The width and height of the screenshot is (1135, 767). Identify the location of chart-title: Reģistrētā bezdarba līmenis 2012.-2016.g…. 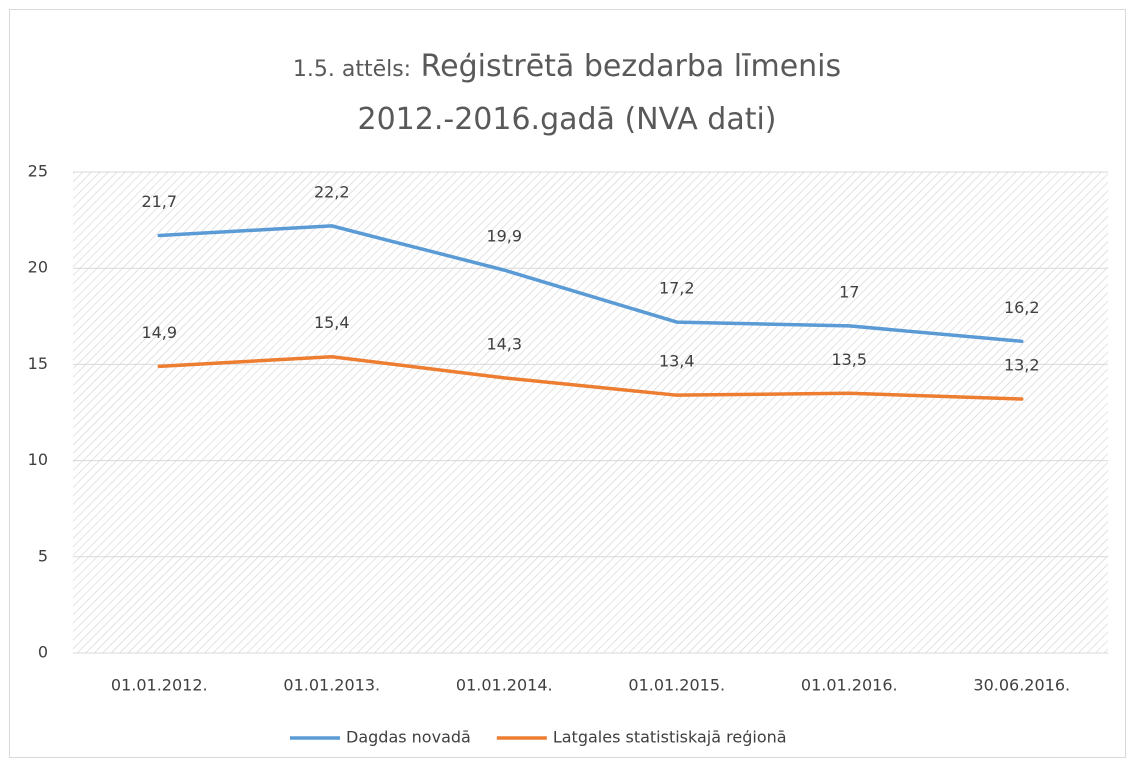
(599, 93).